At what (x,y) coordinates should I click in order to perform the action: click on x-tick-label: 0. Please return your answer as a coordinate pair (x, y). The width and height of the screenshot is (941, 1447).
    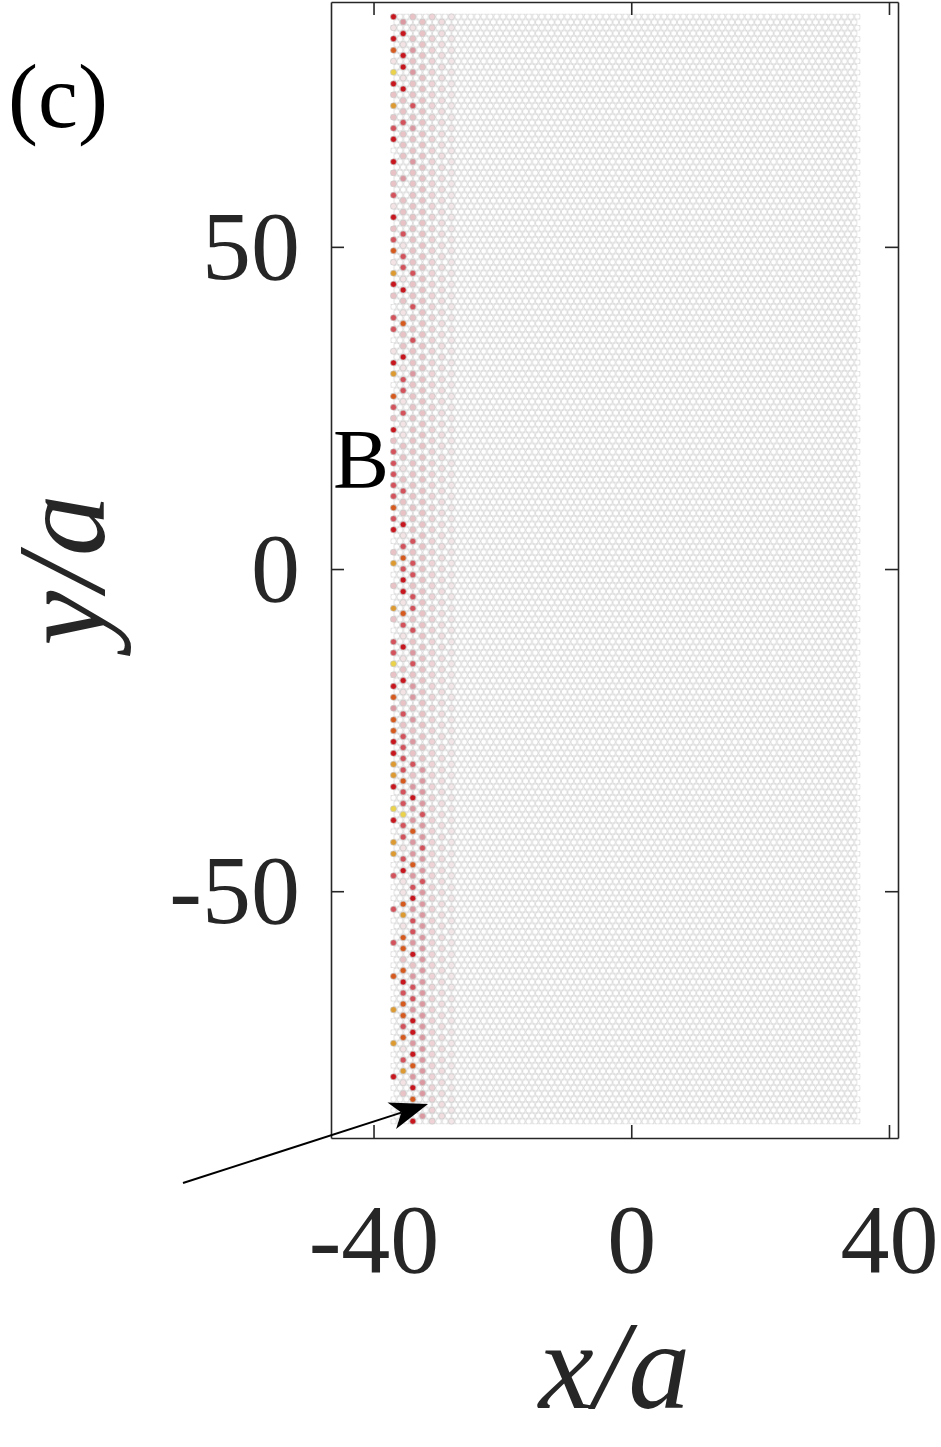
    Looking at the image, I should click on (632, 1238).